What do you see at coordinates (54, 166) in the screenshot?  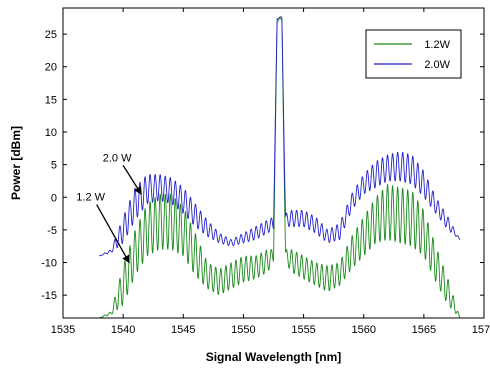 I see `y-tick-label: 5` at bounding box center [54, 166].